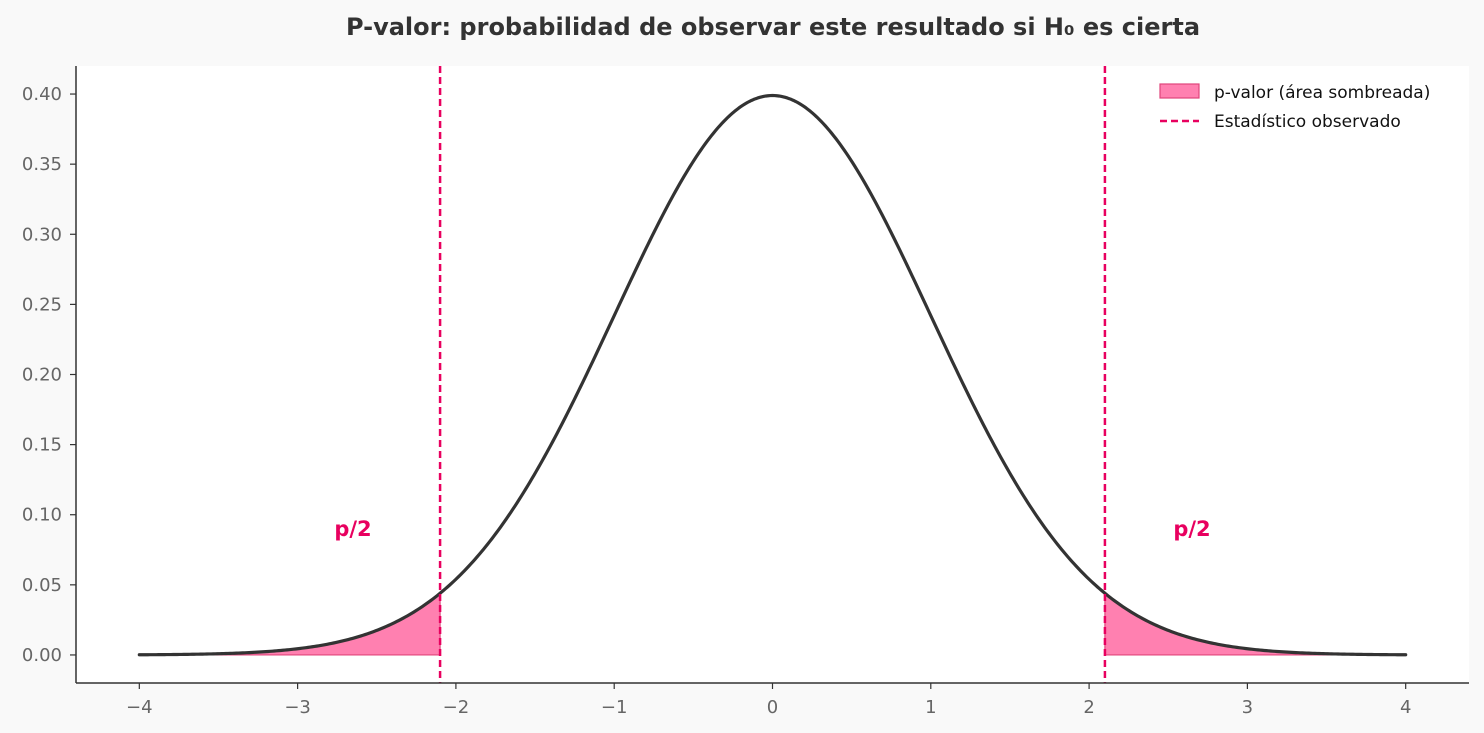  I want to click on y-tick-label: 0.35, so click(42, 164).